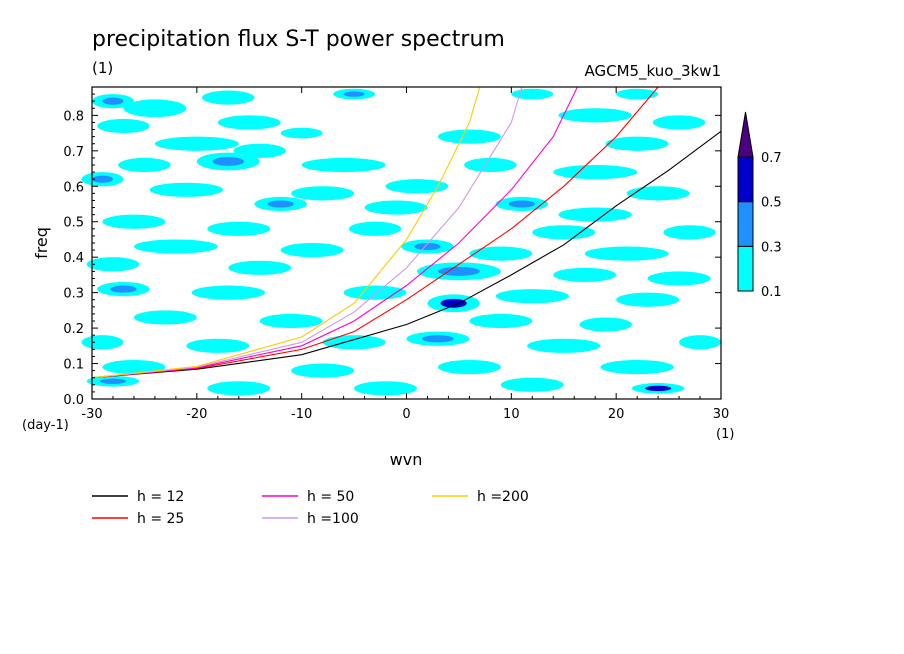 The image size is (904, 654). Describe the element at coordinates (160, 519) in the screenshot. I see `legend-label-h-25: h = 25` at that location.